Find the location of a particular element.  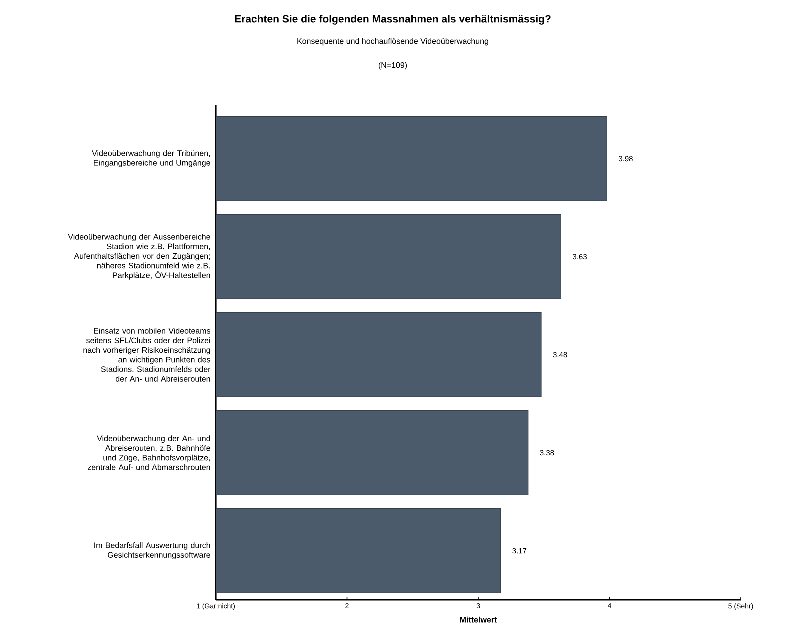

chart-title: Erachten Sie die folgenden Massnahmen als verhältnismässig? is located at coordinates (393, 20).